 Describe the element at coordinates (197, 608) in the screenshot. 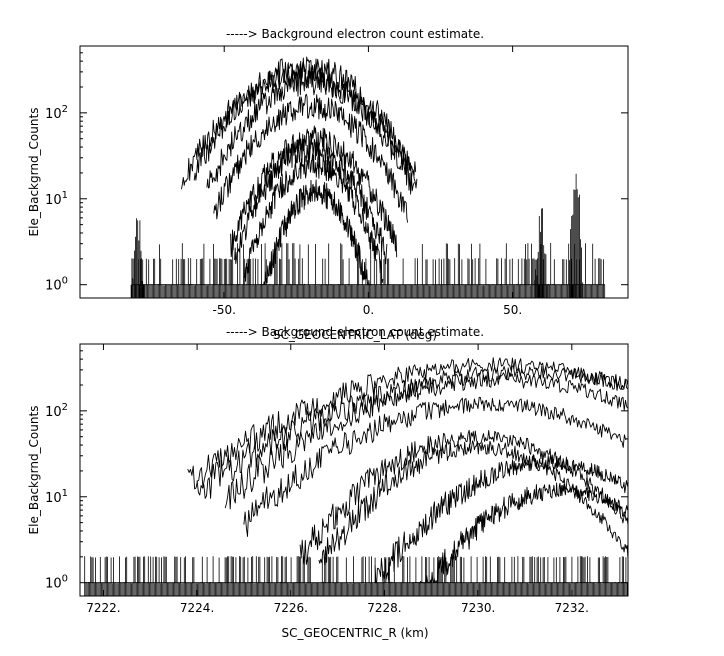

I see `x-tick-label: 7224.` at that location.